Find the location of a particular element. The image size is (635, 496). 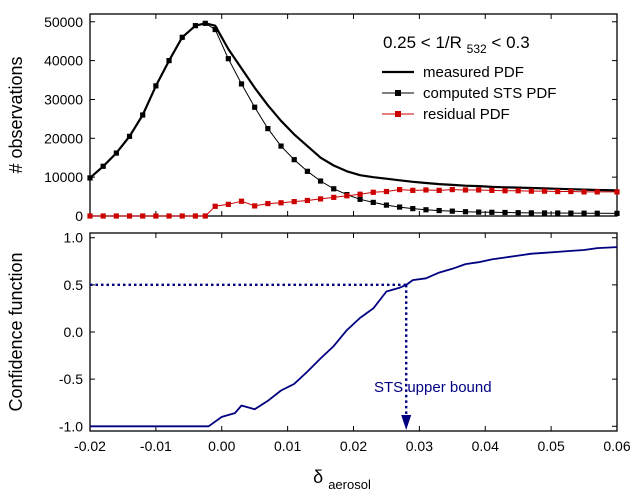

bottom-x-tick-label: -0.02 is located at coordinates (90, 446).